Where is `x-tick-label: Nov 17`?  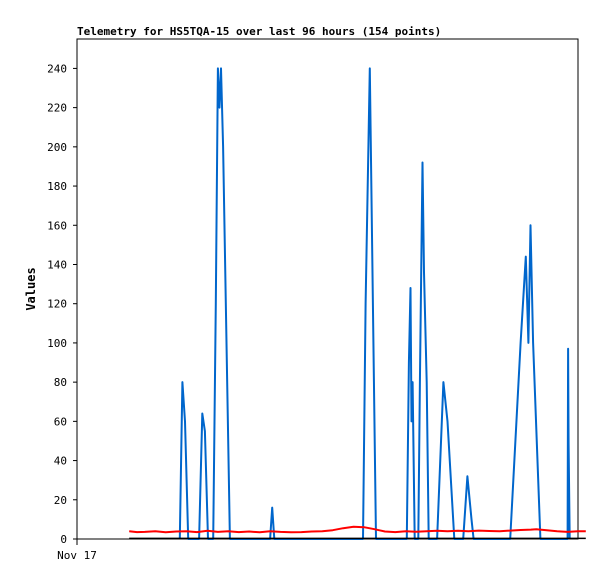
x-tick-label: Nov 17 is located at coordinates (77, 555).